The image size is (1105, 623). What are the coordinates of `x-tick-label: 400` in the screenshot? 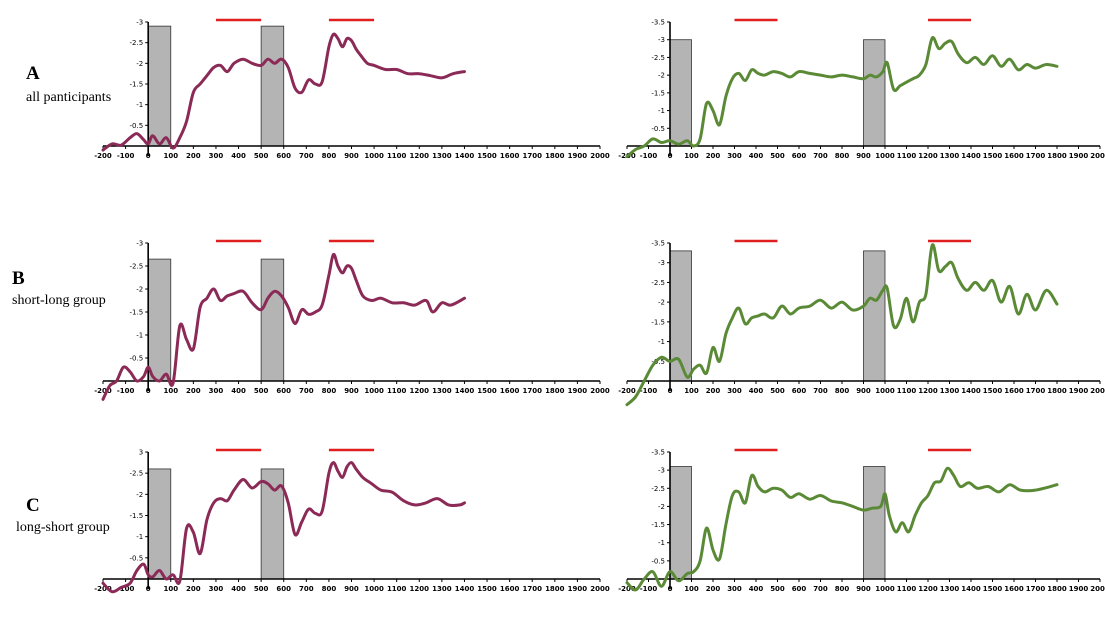 It's located at (756, 391).